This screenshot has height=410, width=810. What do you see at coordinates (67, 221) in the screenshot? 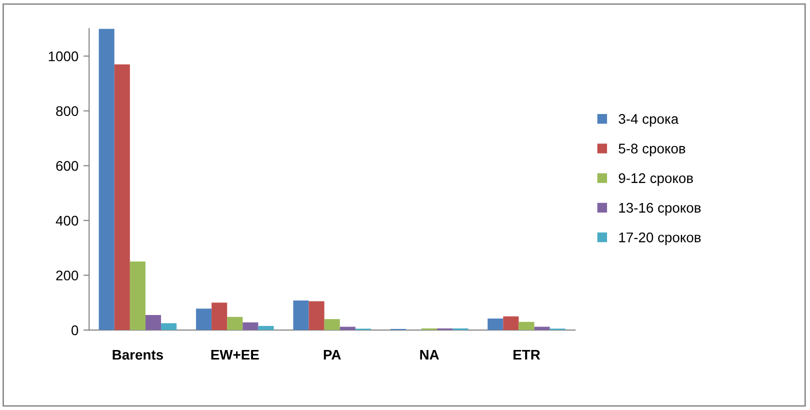
I see `y-tick-label: 400` at bounding box center [67, 221].